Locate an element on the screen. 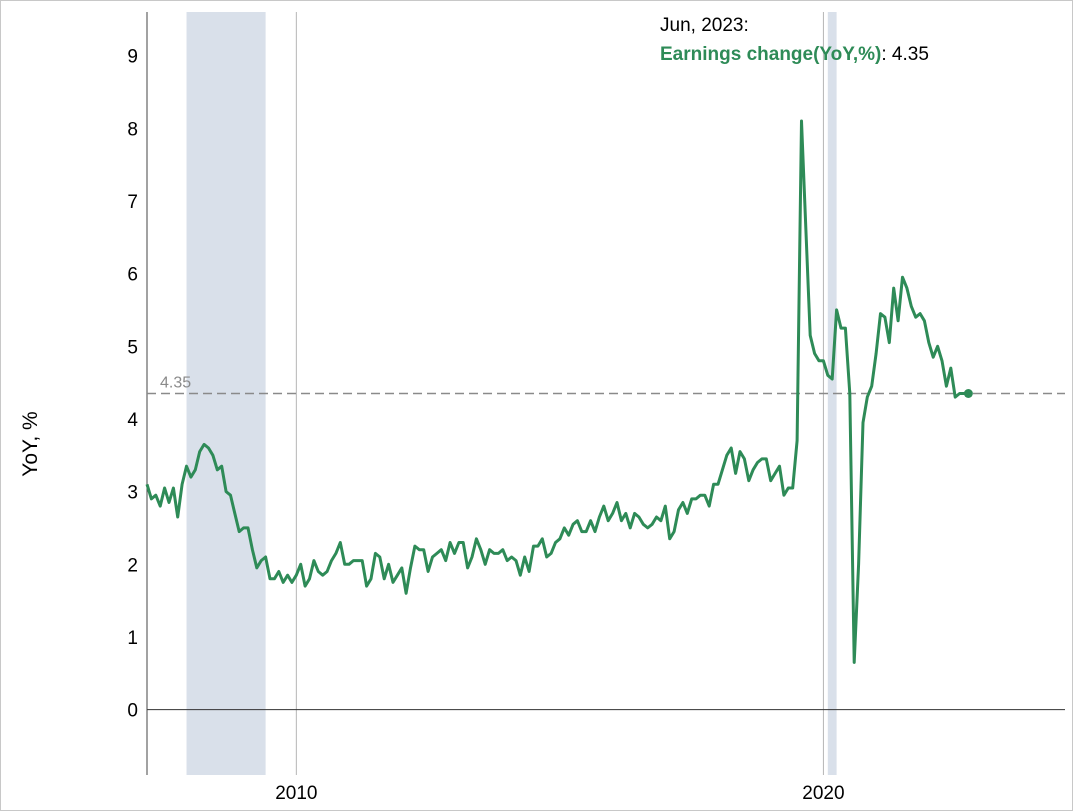  y-axis-title: YoY, % is located at coordinates (30, 443).